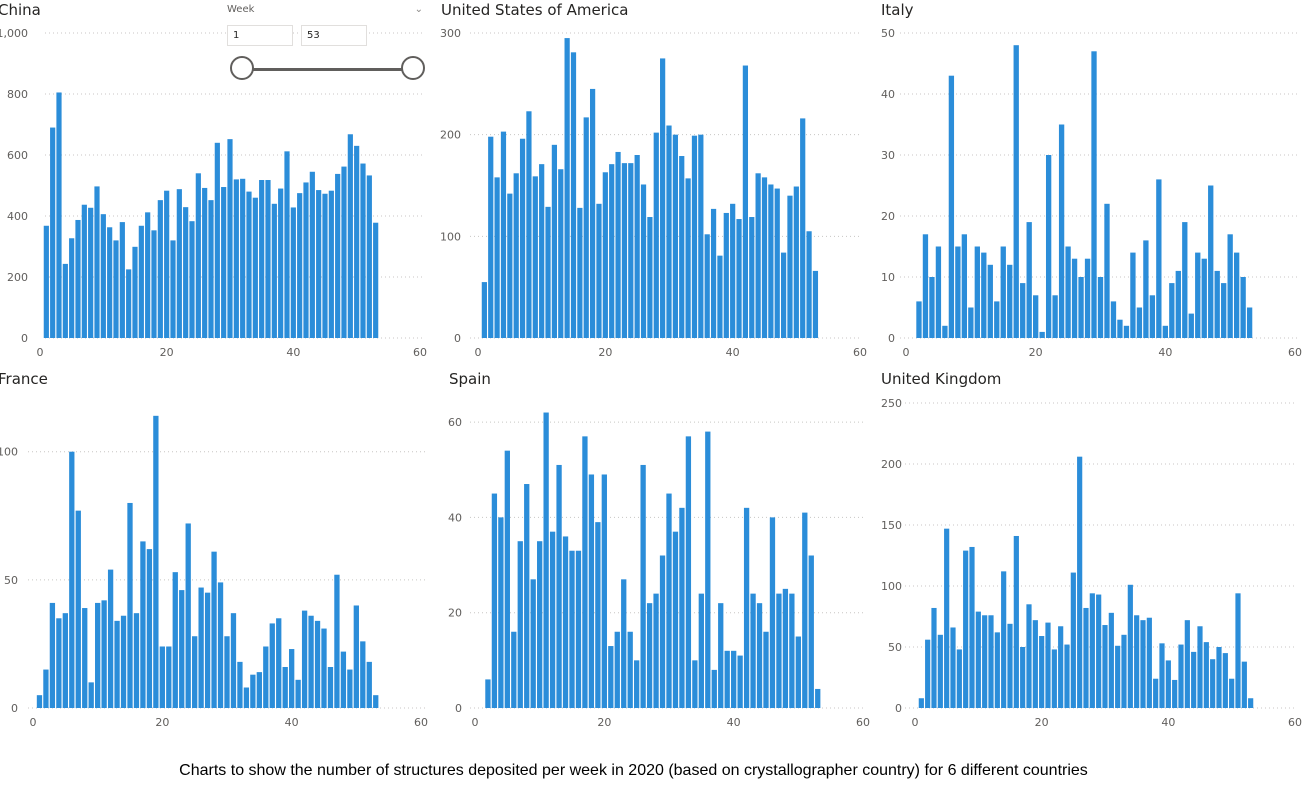 Image resolution: width=1307 pixels, height=799 pixels. I want to click on week-min-input: 1, so click(260, 35).